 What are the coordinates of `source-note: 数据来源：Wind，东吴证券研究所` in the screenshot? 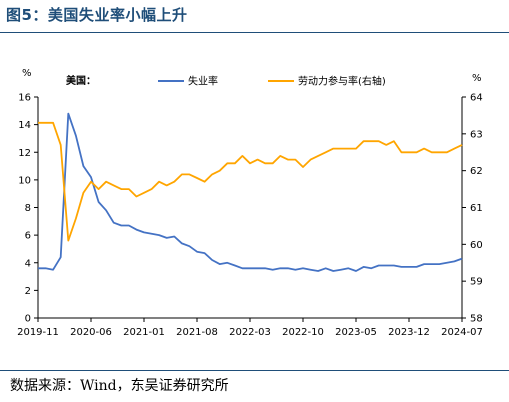 It's located at (119, 386).